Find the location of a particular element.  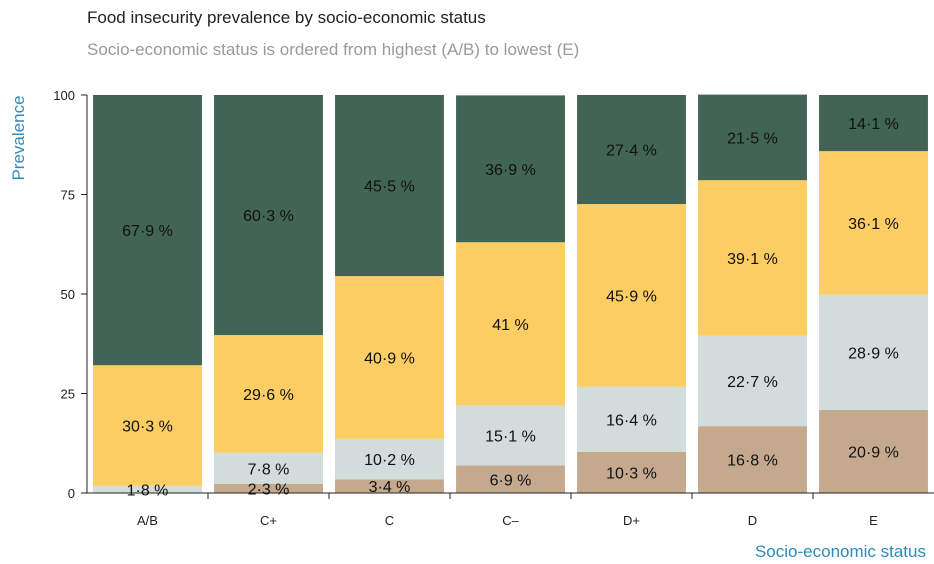

data-label: 22·7 % is located at coordinates (752, 382).